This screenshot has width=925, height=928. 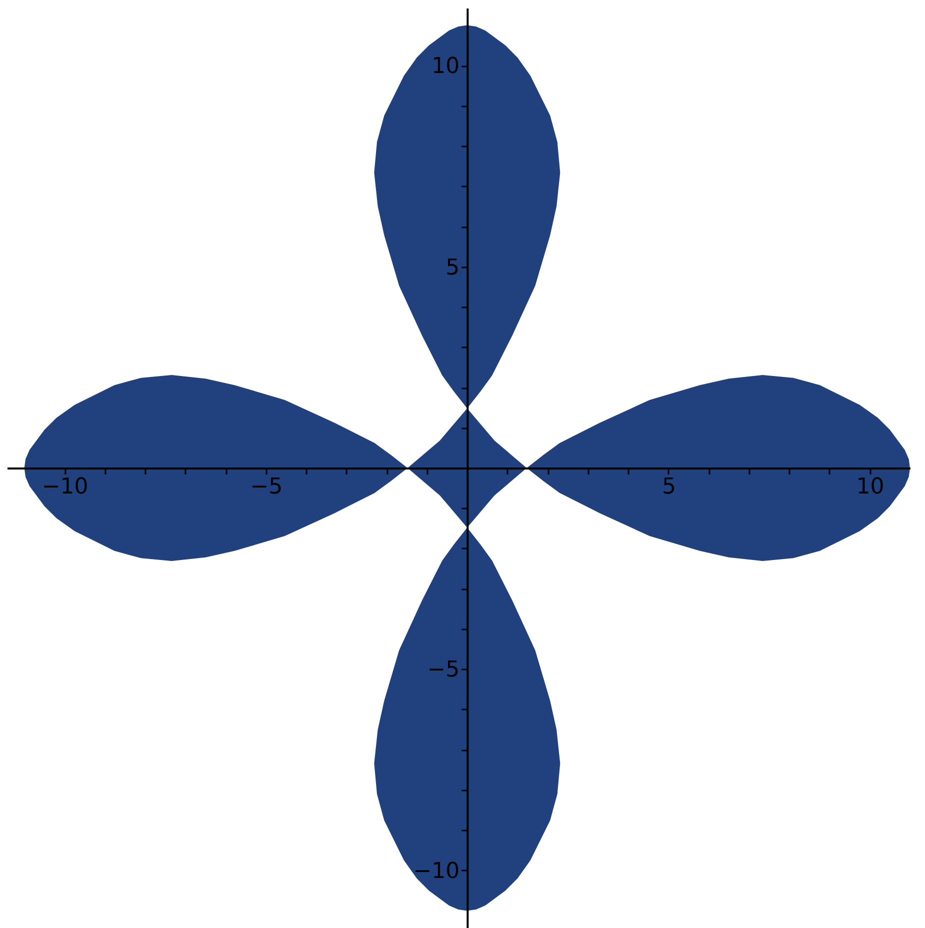 I want to click on x-tick-label: −10, so click(x=65, y=487).